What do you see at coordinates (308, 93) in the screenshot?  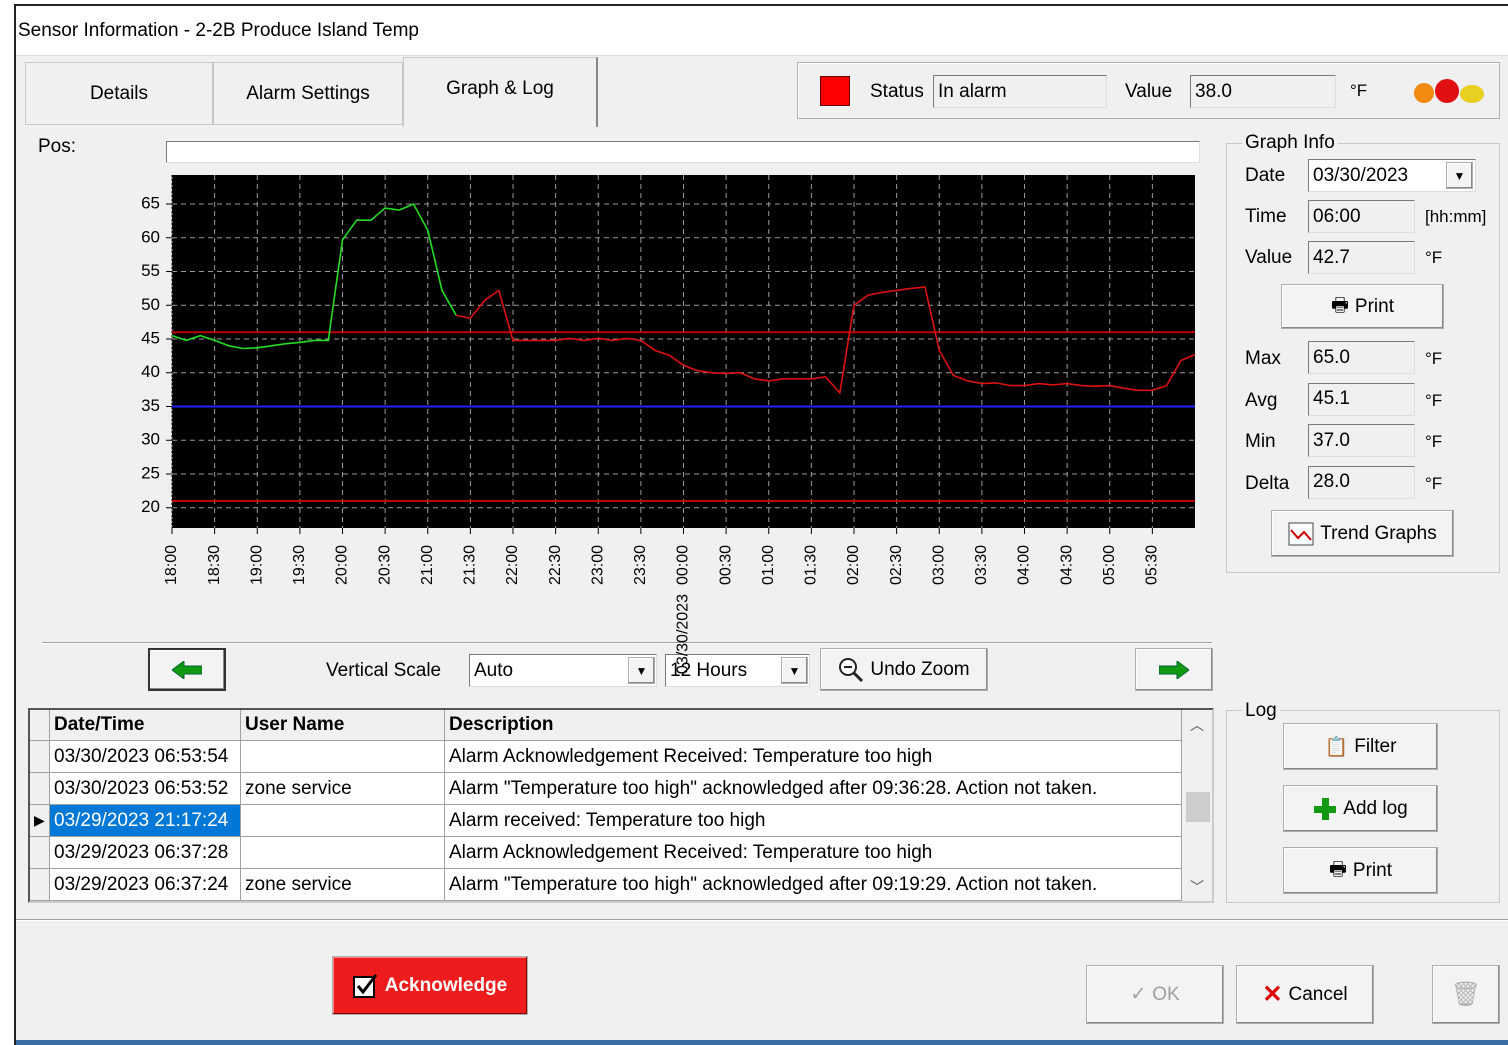 I see `tab: Alarm Settings` at bounding box center [308, 93].